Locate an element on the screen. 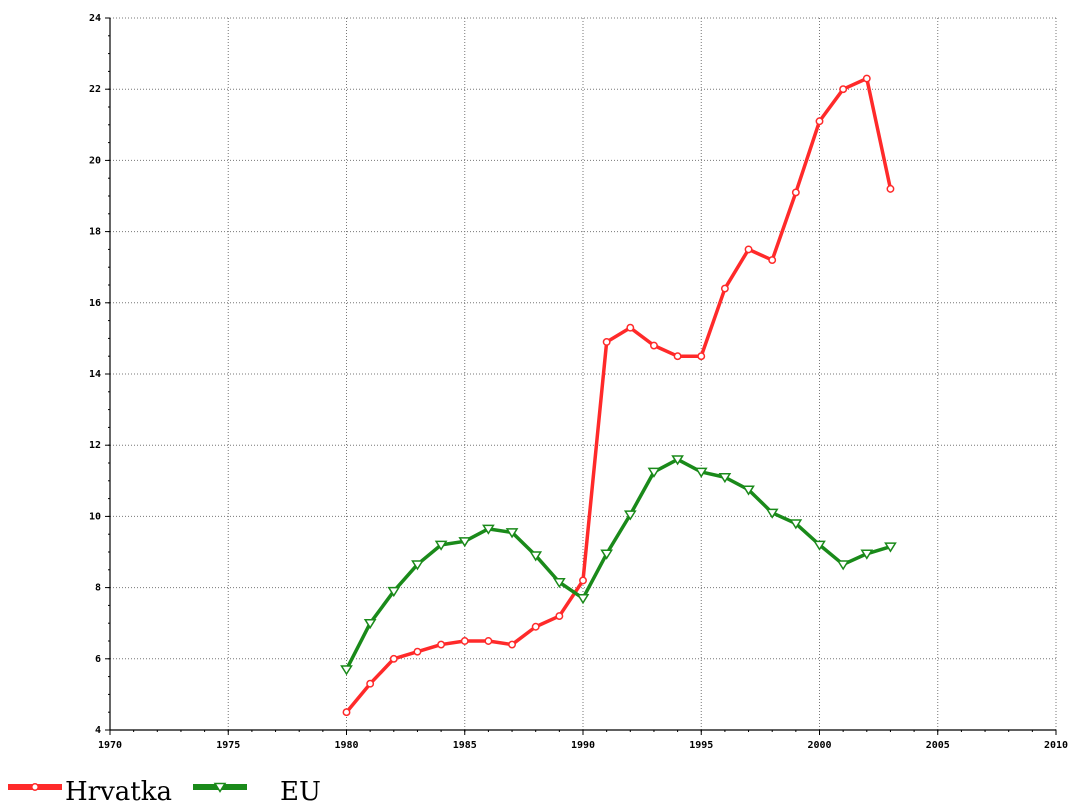 The height and width of the screenshot is (811, 1070). legend: Hrvatka EU is located at coordinates (164, 792).